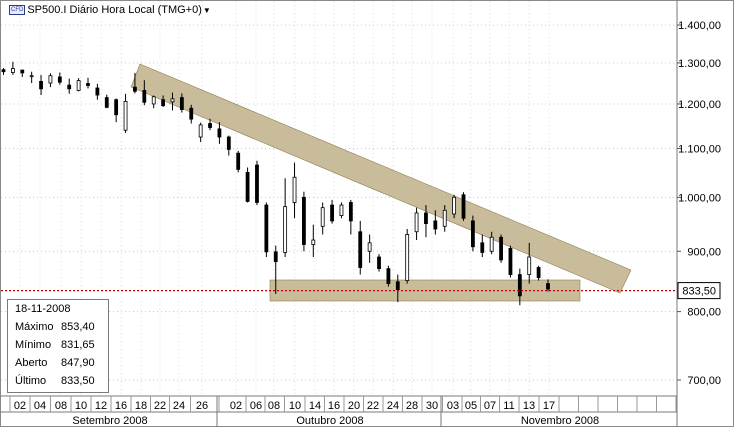 This screenshot has width=734, height=432. I want to click on price-tick-label: 1.200,00, so click(699, 105).